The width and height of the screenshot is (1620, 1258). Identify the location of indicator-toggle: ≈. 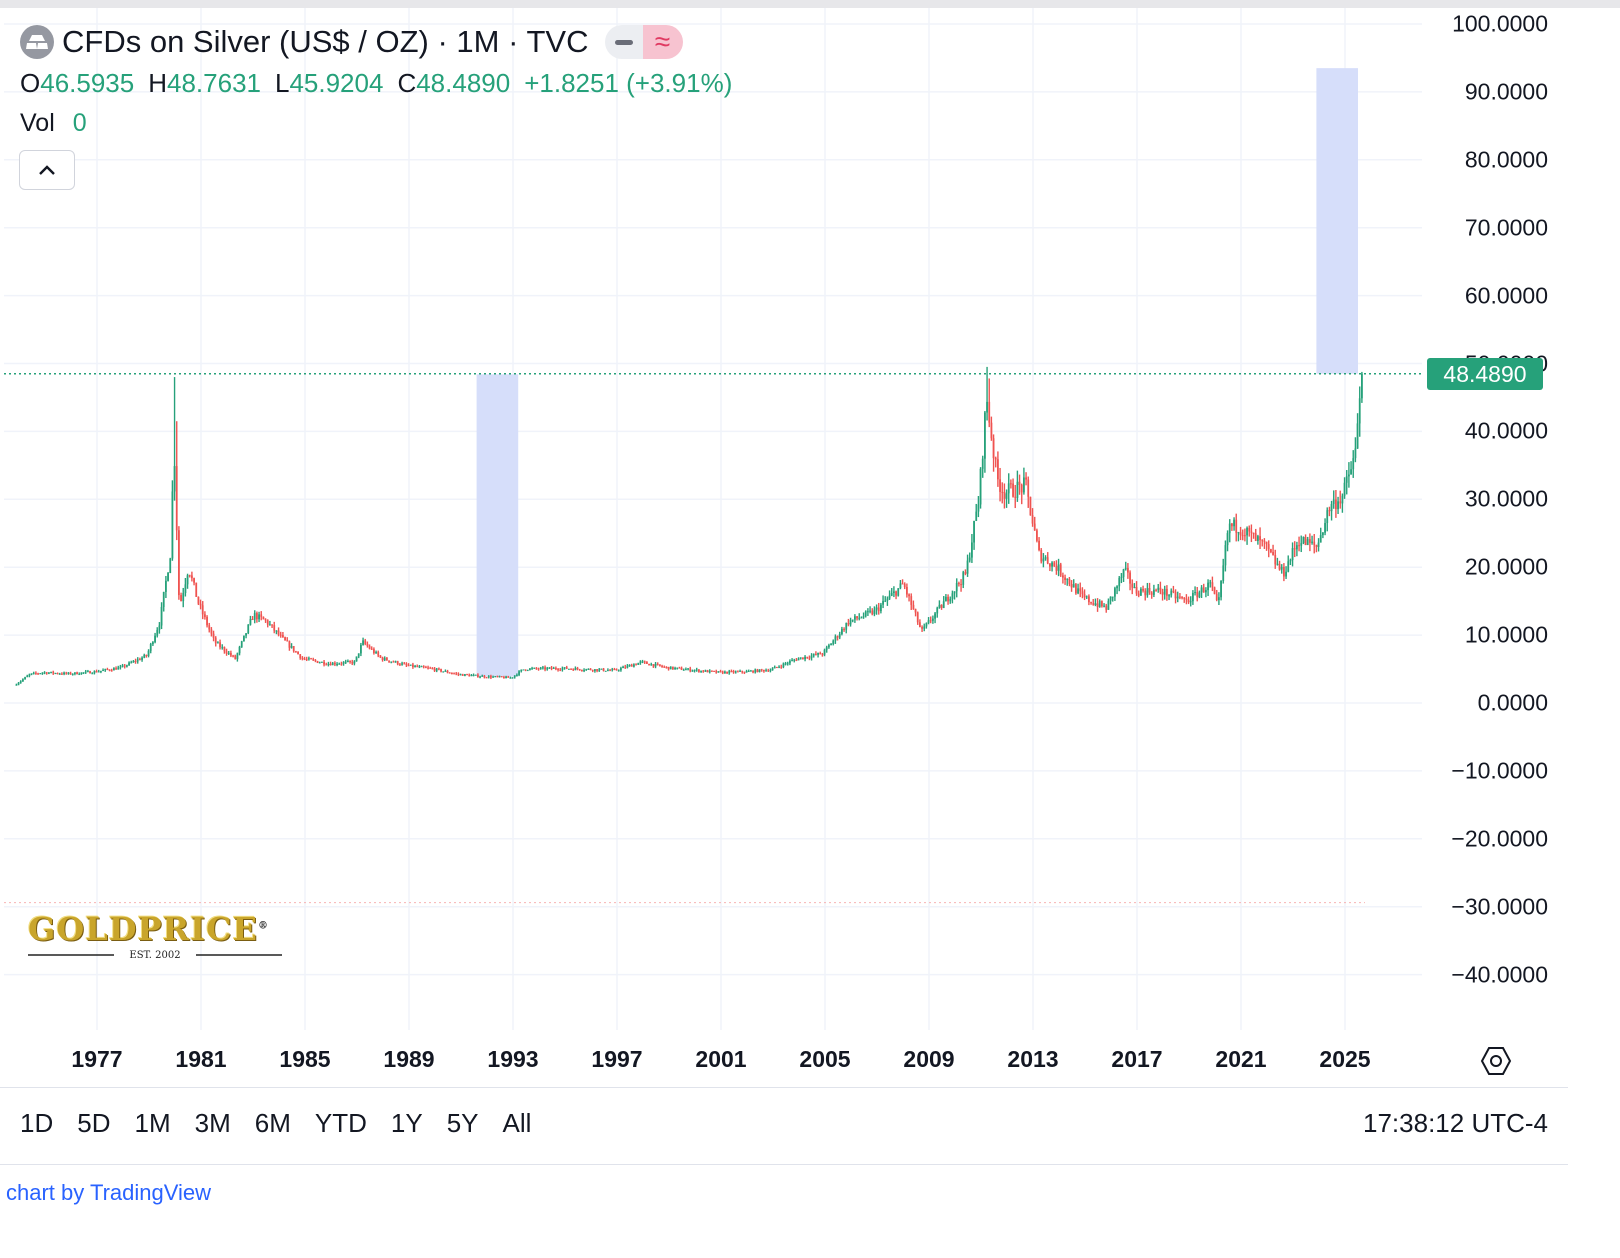
(643, 42).